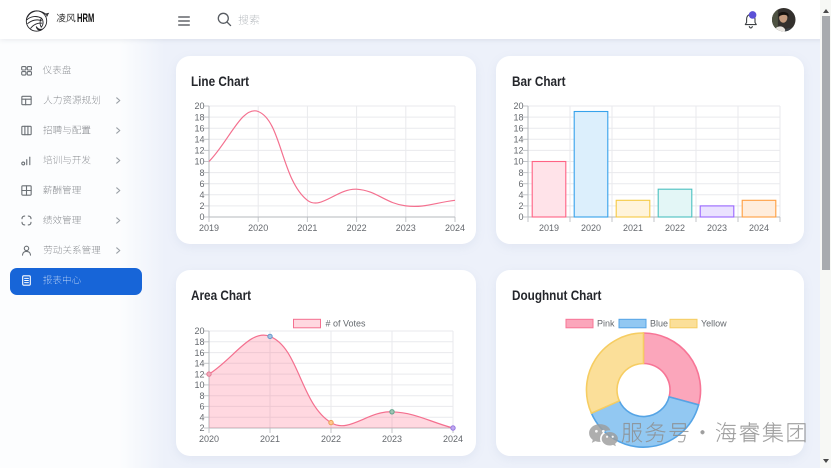 The width and height of the screenshot is (831, 468). Describe the element at coordinates (659, 324) in the screenshot. I see `svg-text: Blue` at that location.